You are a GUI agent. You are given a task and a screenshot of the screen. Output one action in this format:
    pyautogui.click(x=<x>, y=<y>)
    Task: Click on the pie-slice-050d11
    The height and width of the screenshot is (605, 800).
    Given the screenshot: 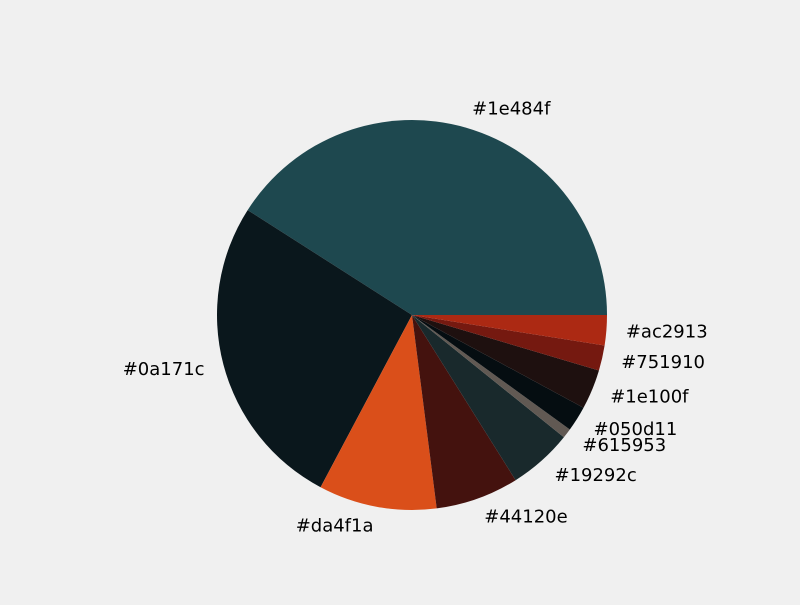 What is the action you would take?
    pyautogui.click(x=498, y=372)
    